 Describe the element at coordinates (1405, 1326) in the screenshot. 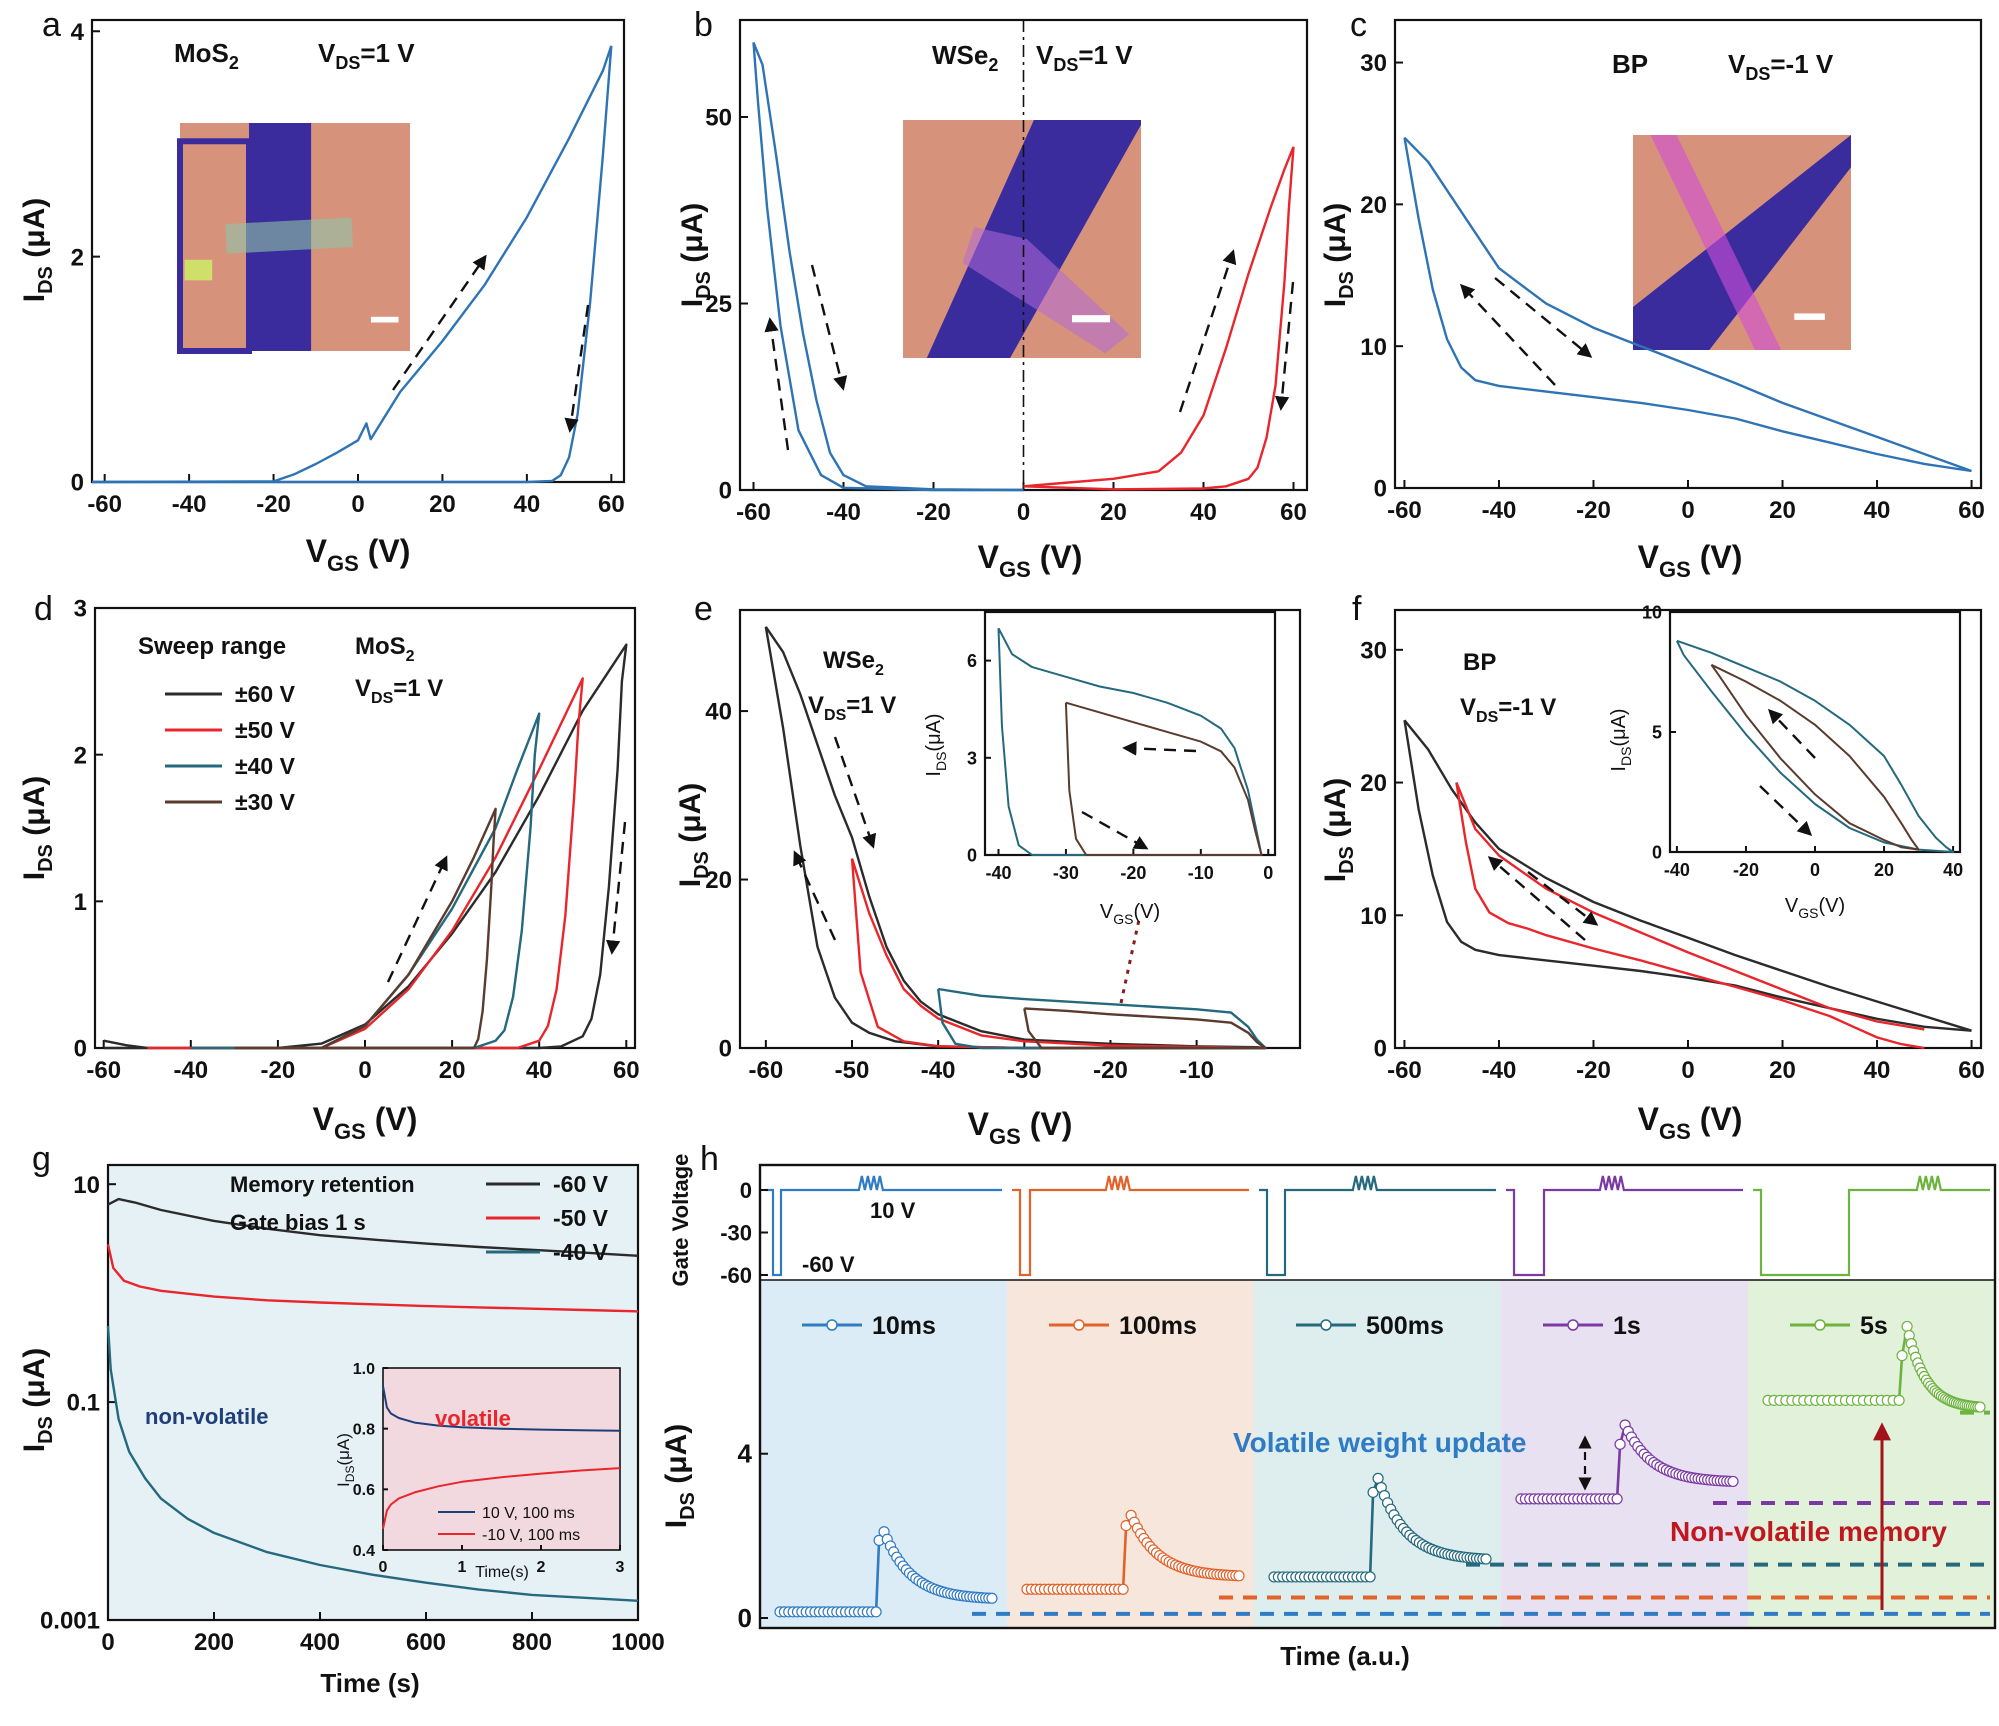

I see `duration-legend-label: 500ms` at that location.